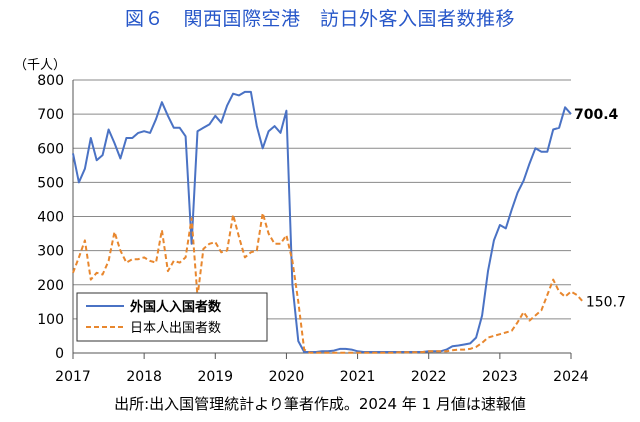 The image size is (640, 422). I want to click on y-tick-label: 400, so click(50, 218).